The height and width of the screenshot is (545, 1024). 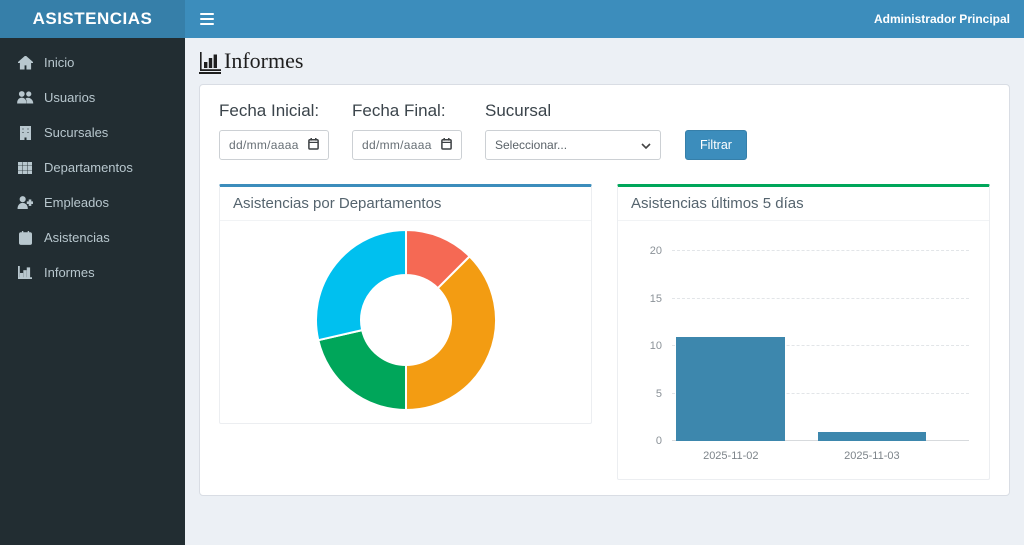 What do you see at coordinates (941, 19) in the screenshot?
I see `user-menu: Administrador Principal` at bounding box center [941, 19].